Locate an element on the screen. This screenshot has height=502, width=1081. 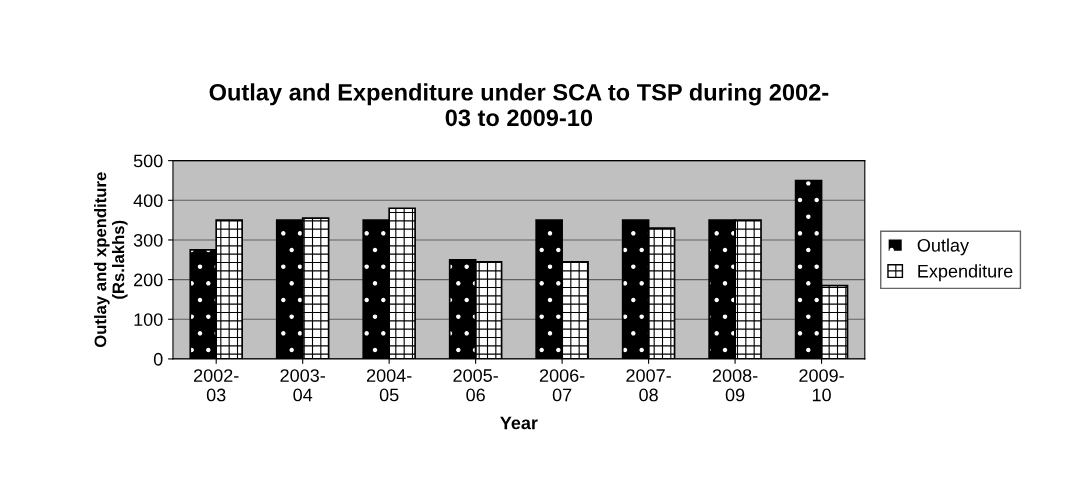
y-axis-title: Outlay and xpenditure (Rs.lakhs) is located at coordinates (111, 260).